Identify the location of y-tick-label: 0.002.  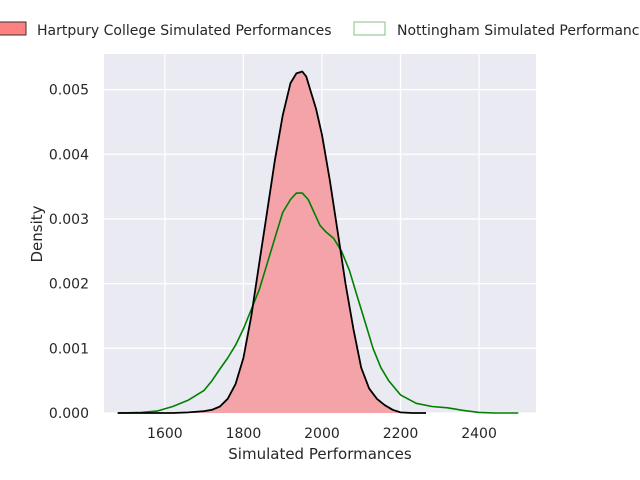
(69, 285).